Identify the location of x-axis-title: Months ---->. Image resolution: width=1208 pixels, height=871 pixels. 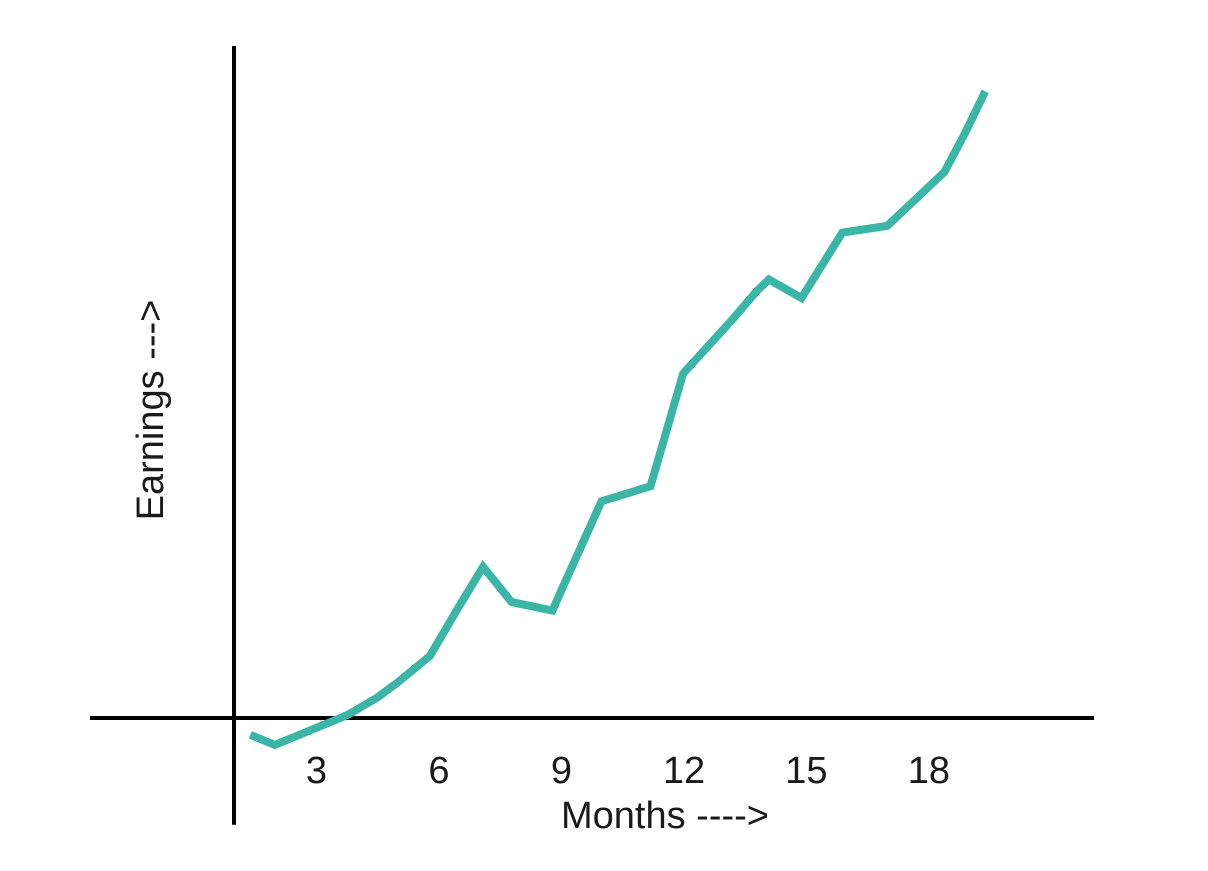
(665, 816).